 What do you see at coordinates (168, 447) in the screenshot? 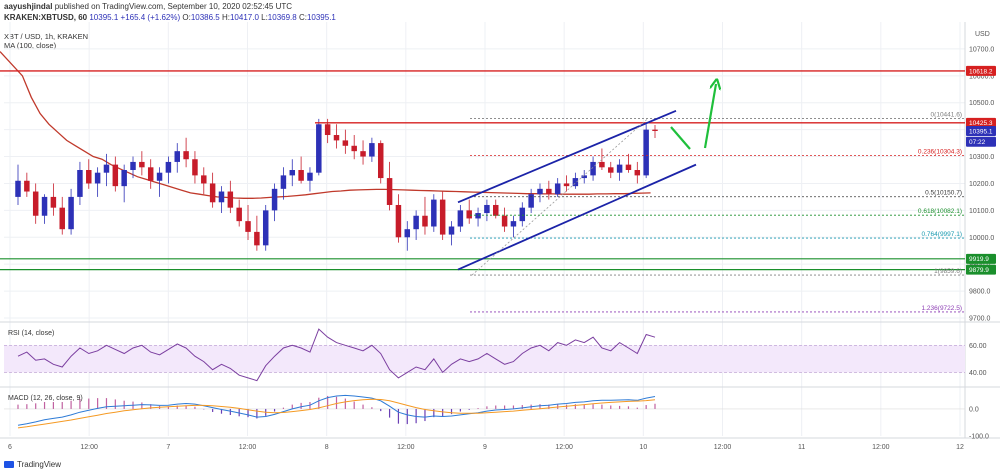
I see `x-tick-label: 7` at bounding box center [168, 447].